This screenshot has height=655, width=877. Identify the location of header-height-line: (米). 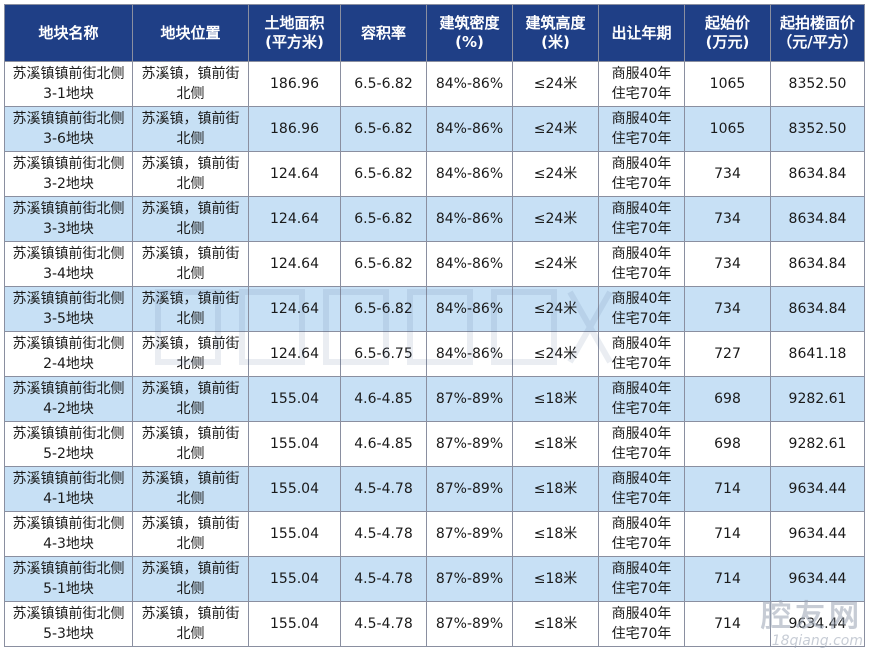
(555, 42).